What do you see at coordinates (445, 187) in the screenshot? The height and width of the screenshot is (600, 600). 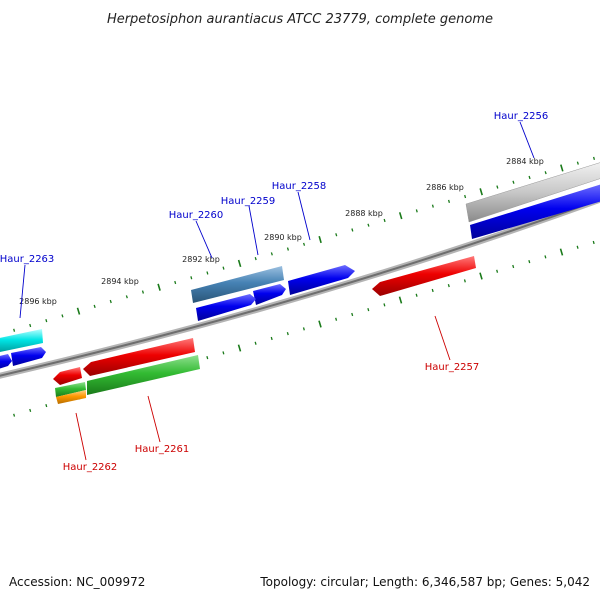 I see `tick-label: 2886 kbp` at bounding box center [445, 187].